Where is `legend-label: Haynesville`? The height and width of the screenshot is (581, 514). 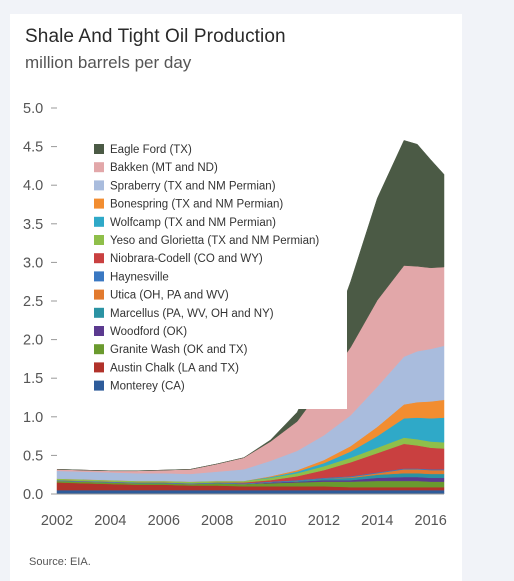 legend-label: Haynesville is located at coordinates (139, 277).